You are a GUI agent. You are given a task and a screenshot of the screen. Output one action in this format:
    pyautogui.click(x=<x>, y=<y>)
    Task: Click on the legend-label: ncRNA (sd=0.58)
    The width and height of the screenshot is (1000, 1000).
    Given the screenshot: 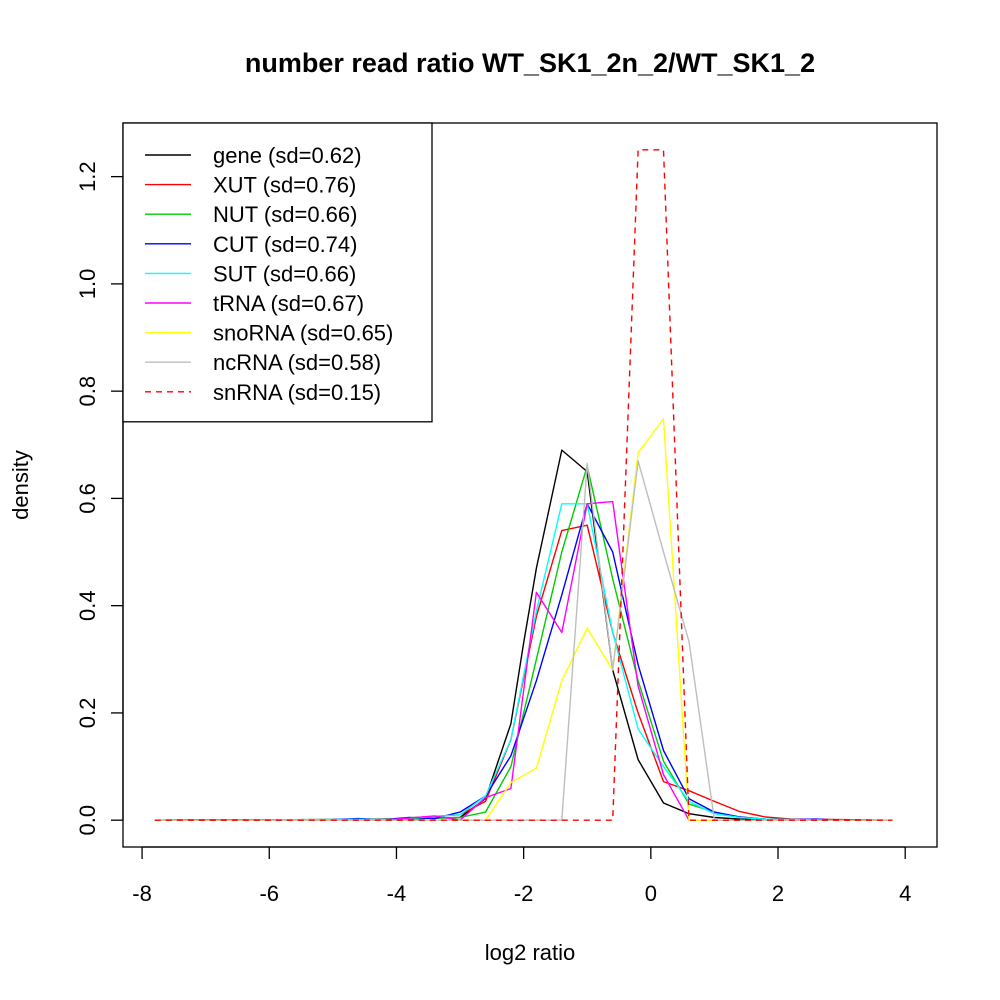 What is the action you would take?
    pyautogui.click(x=297, y=362)
    